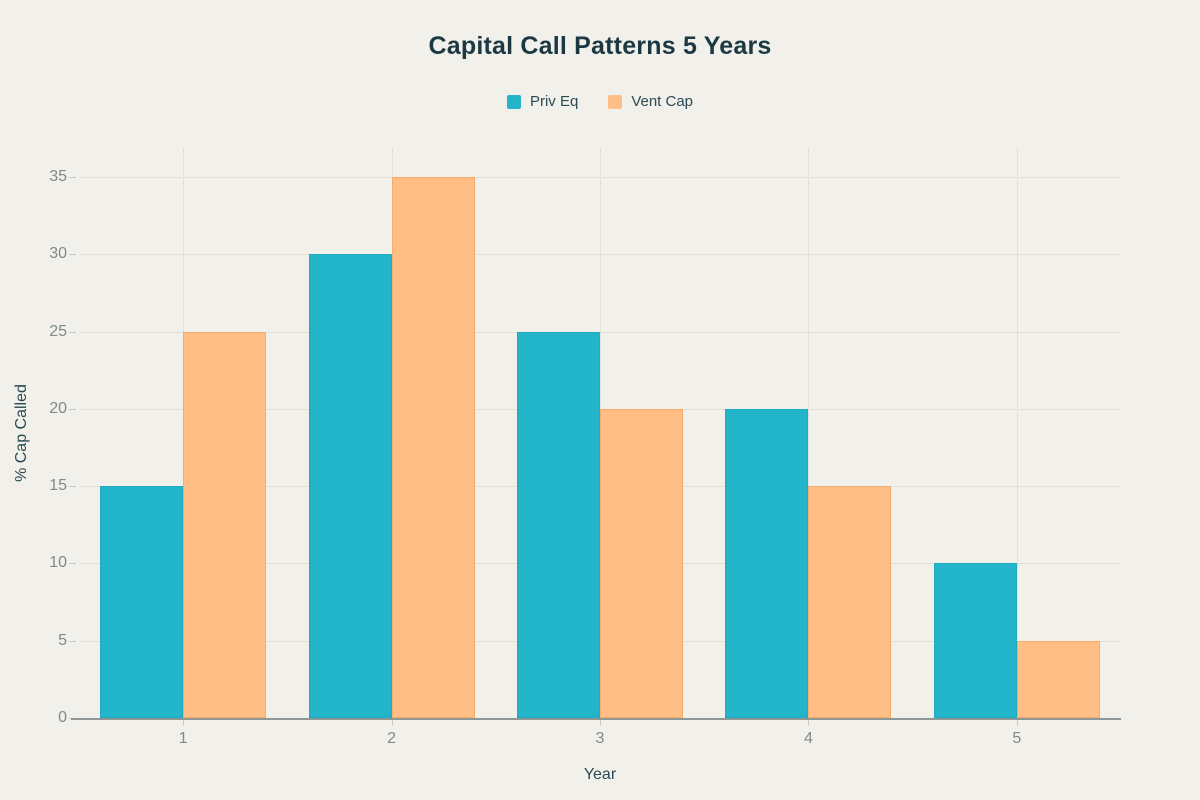  Describe the element at coordinates (808, 738) in the screenshot. I see `x-tick-label-4: 4` at that location.